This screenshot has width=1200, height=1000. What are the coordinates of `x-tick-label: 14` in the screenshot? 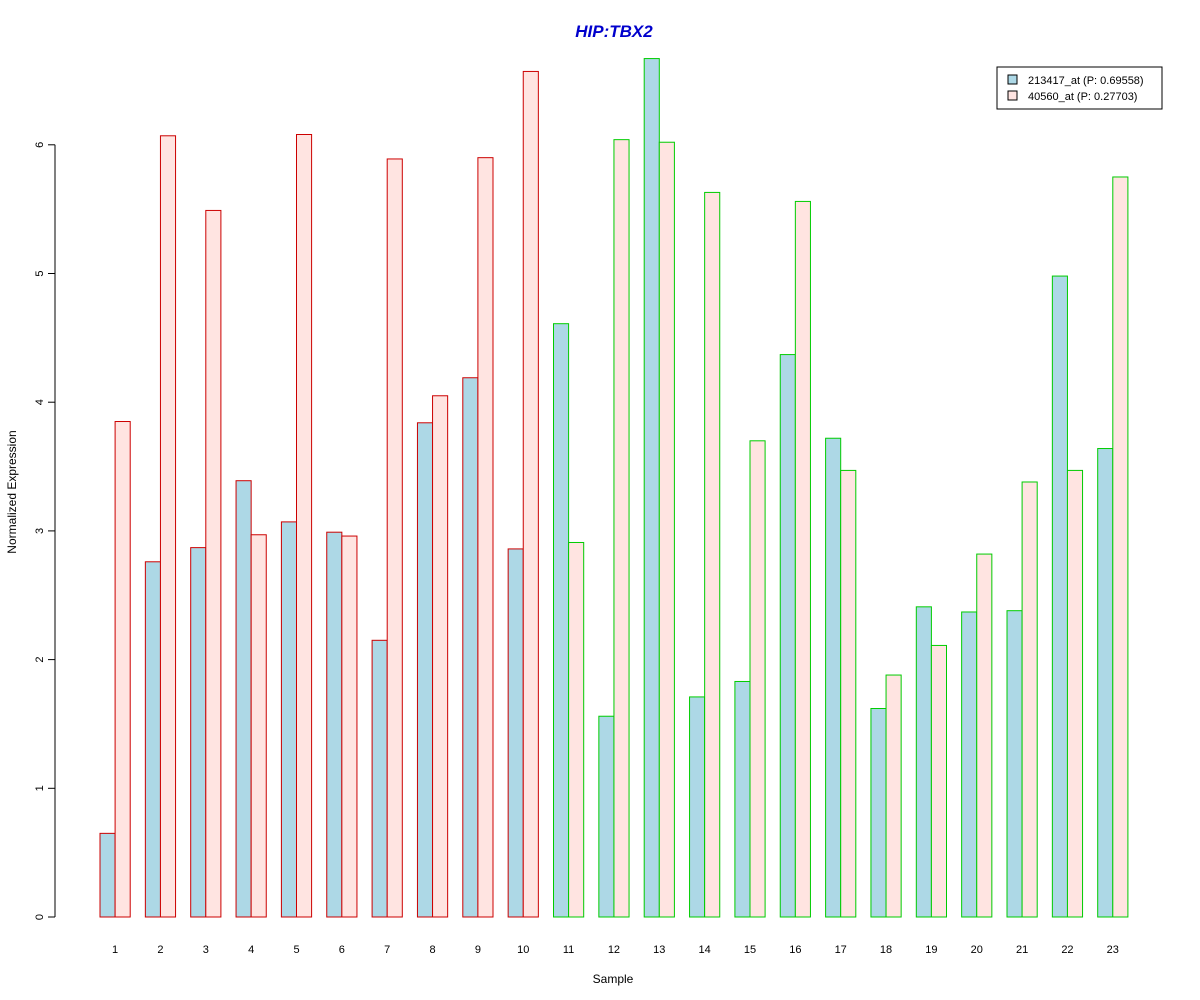 It's located at (705, 950).